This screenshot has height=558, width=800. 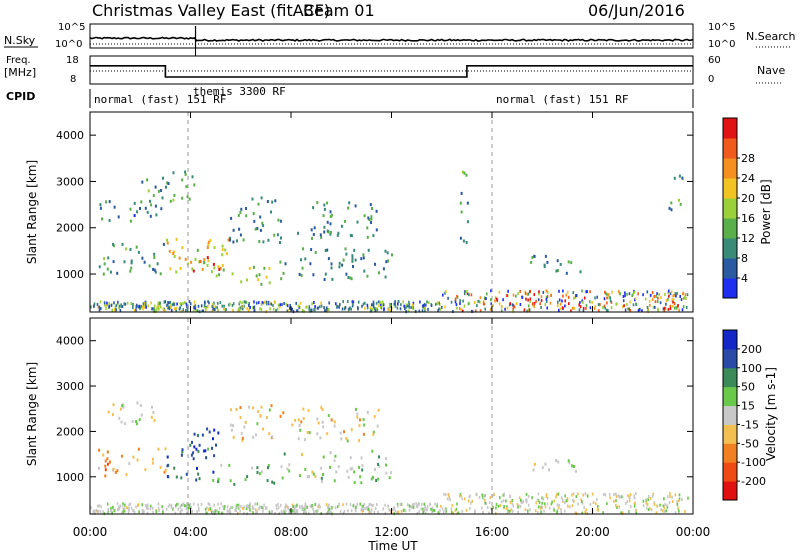 What do you see at coordinates (748, 178) in the screenshot?
I see `power-colorbar-tick-5: 24` at bounding box center [748, 178].